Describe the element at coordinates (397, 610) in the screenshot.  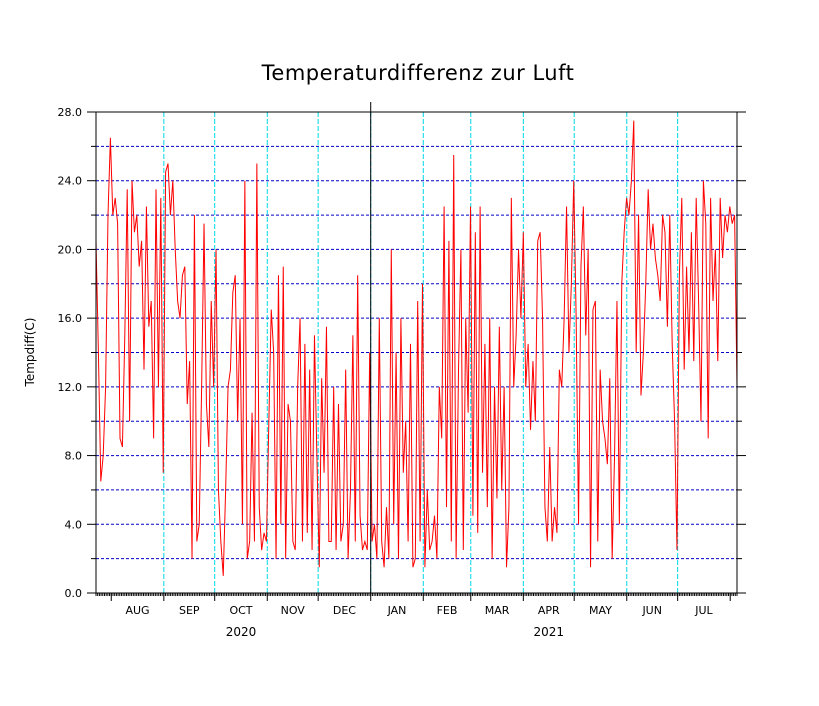
I see `x-tick-label-month: JAN` at that location.